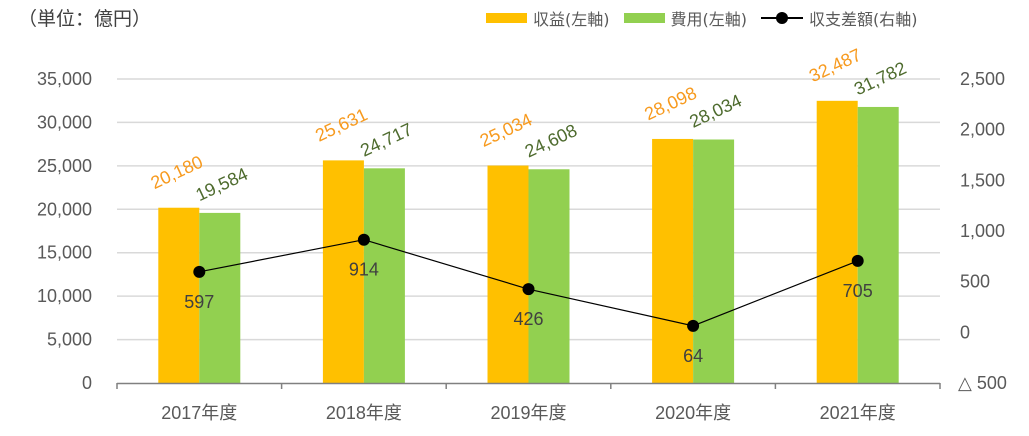  What do you see at coordinates (528, 319) in the screenshot?
I see `balance-label: 426` at bounding box center [528, 319].